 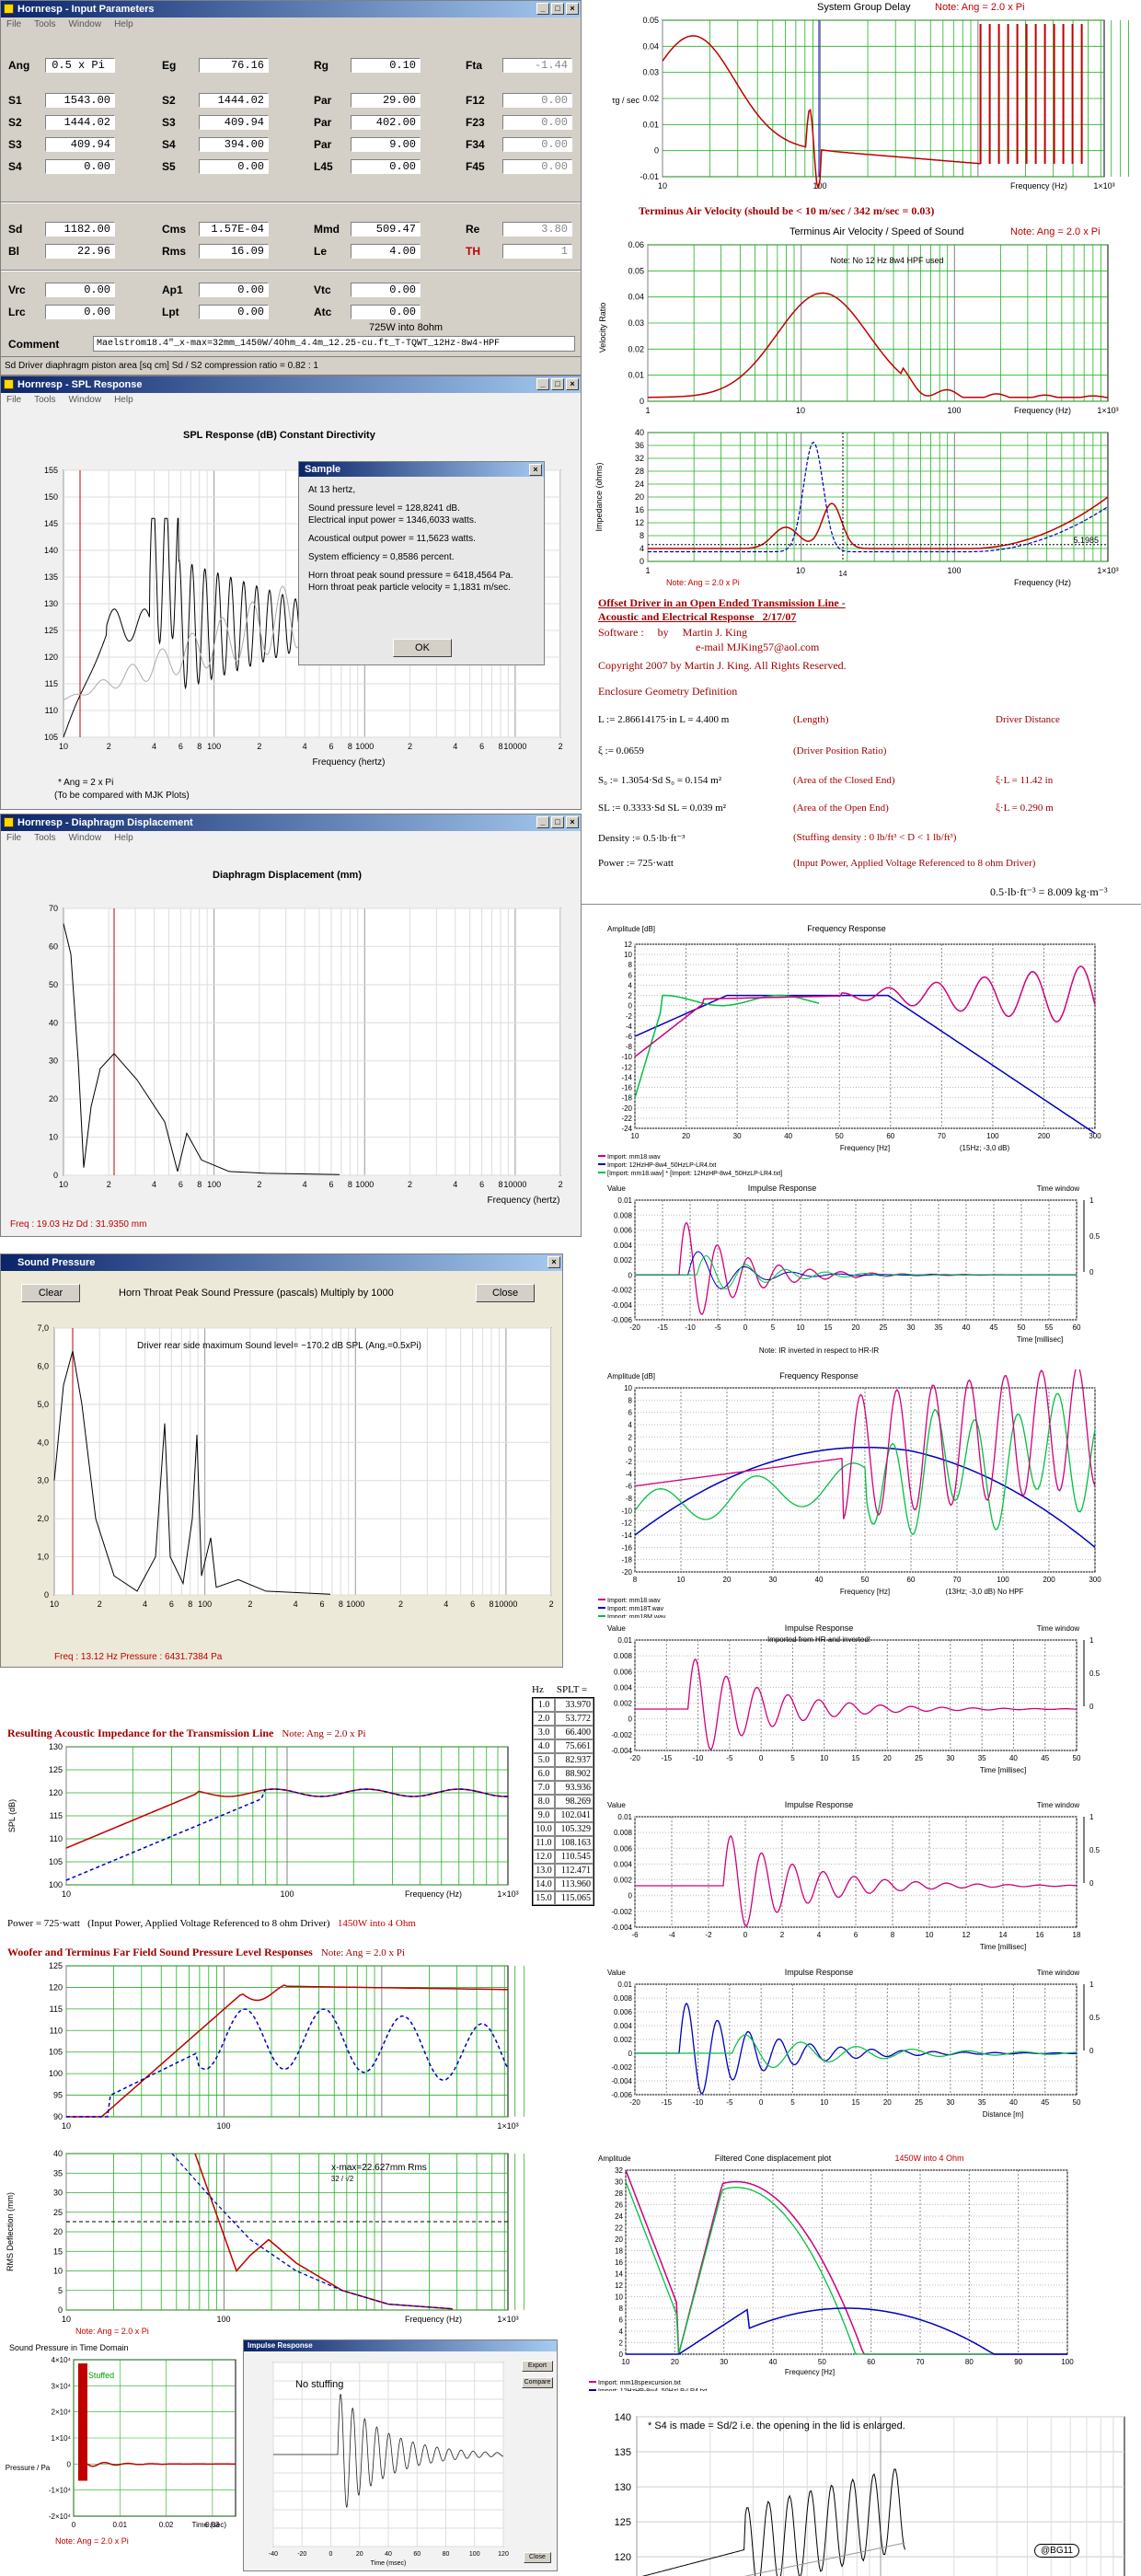 What do you see at coordinates (80, 65) in the screenshot?
I see `param-value: 0.5 x Pi` at bounding box center [80, 65].